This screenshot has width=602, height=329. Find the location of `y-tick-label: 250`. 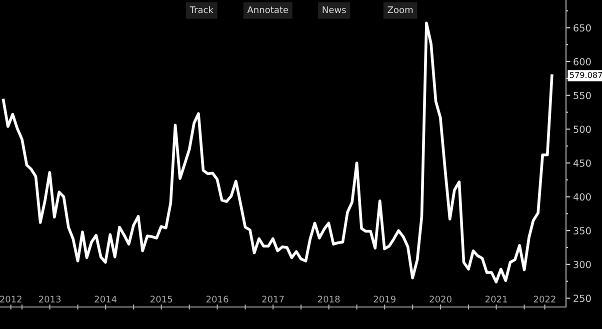

y-tick-label: 250 is located at coordinates (582, 298).